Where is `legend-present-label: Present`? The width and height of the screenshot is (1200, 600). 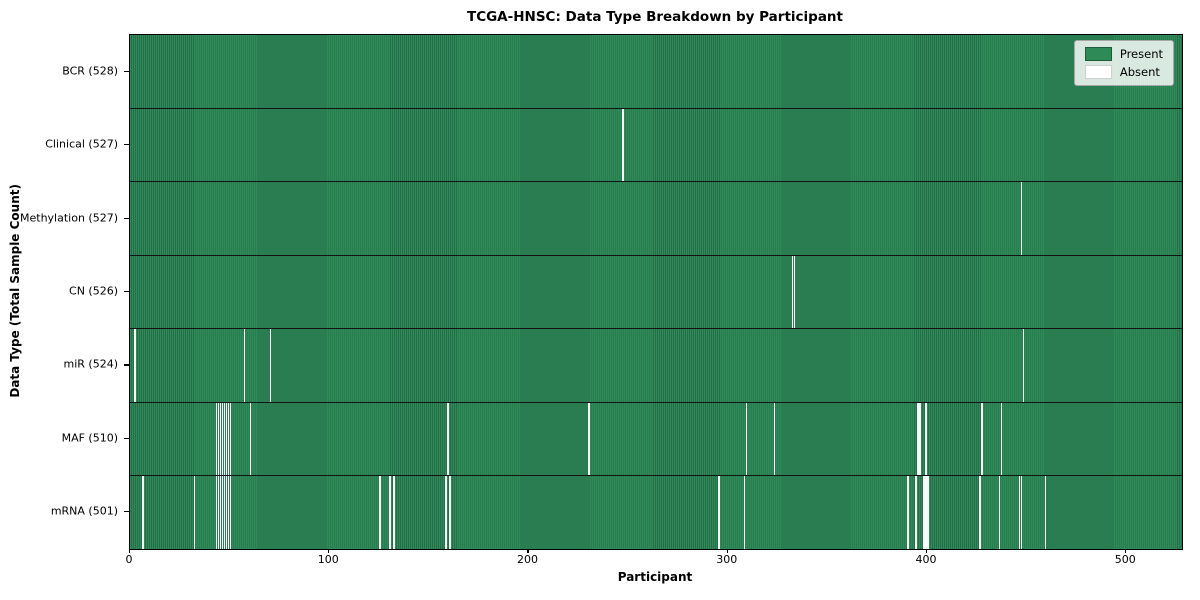 legend-present-label: Present is located at coordinates (1141, 54).